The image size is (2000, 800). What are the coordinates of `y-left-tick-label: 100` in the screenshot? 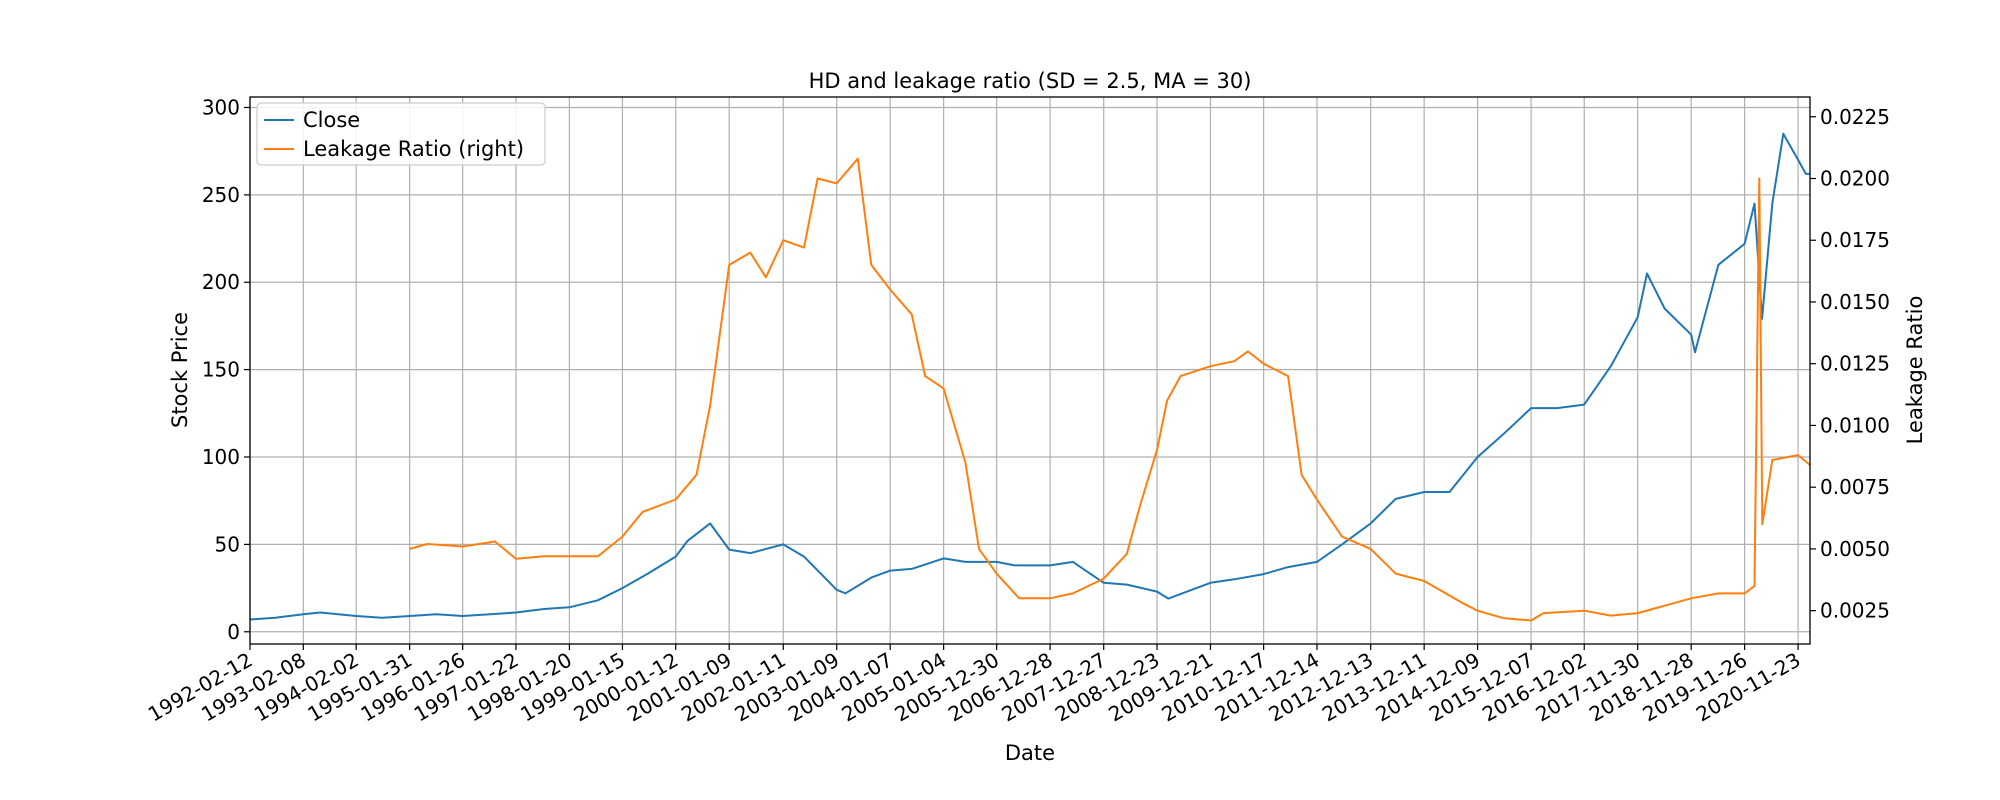 It's located at (221, 457).